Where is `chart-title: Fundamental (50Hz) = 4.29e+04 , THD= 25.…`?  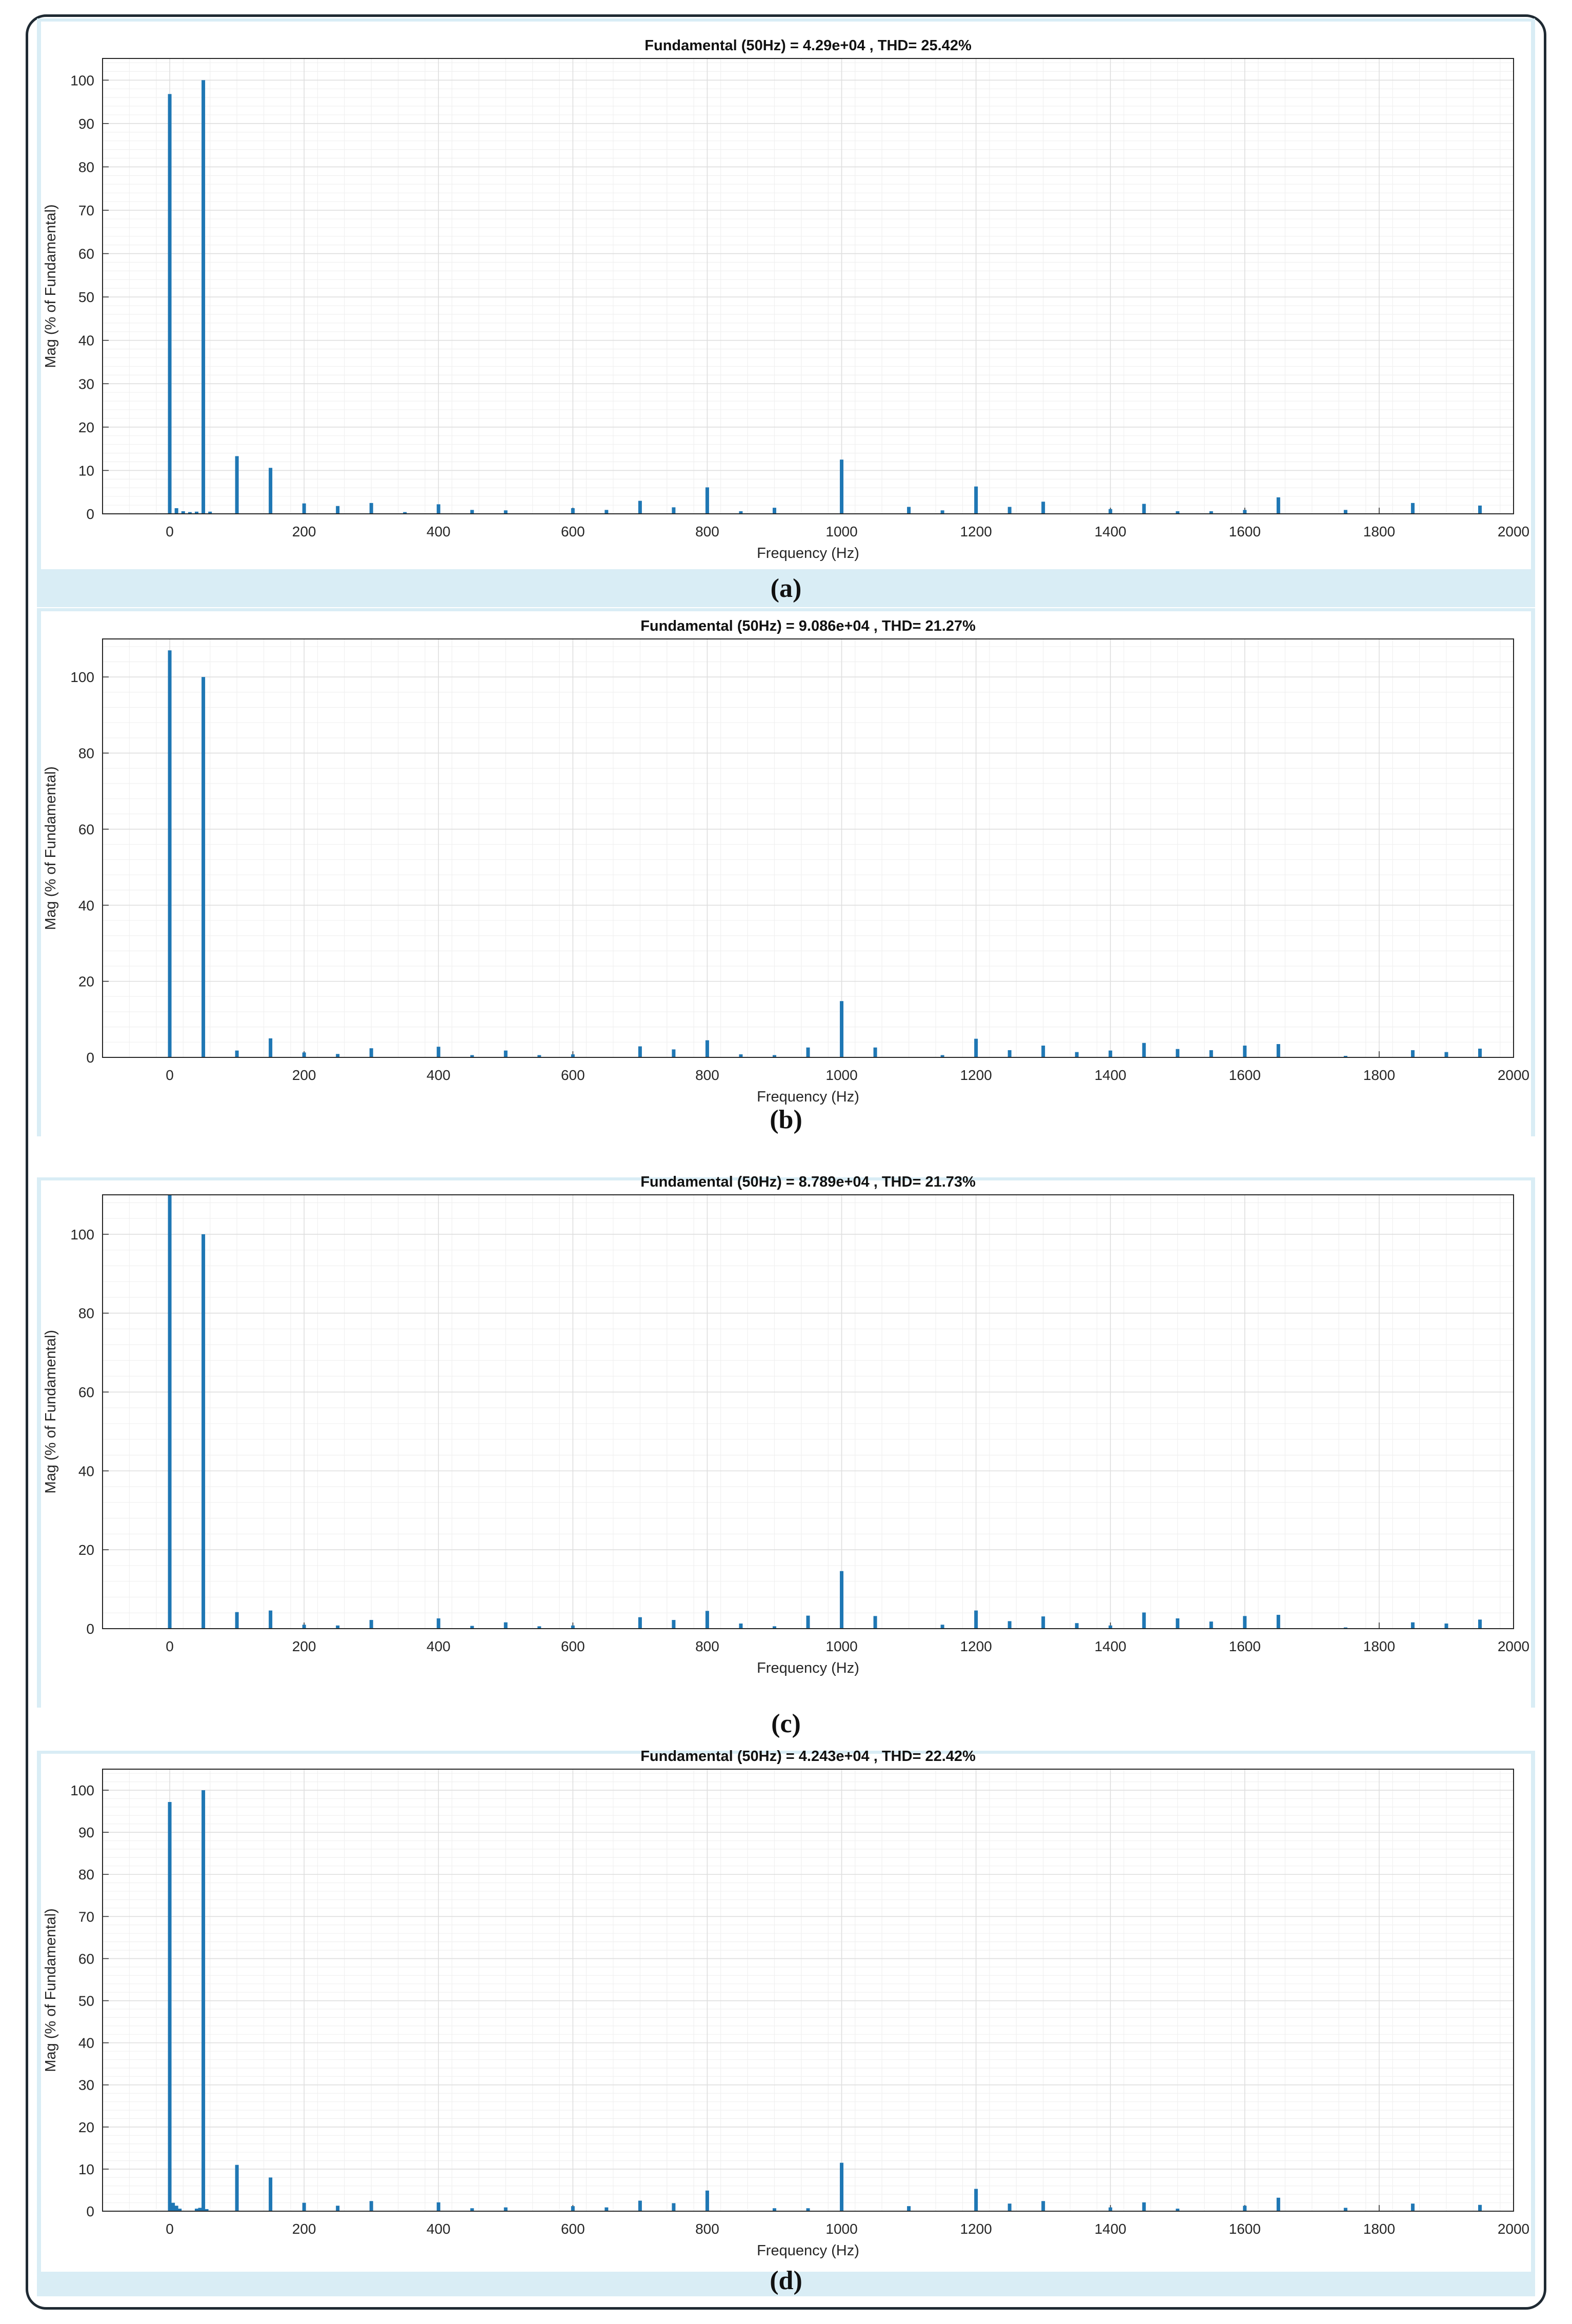 chart-title: Fundamental (50Hz) = 4.29e+04 , THD= 25.… is located at coordinates (808, 46).